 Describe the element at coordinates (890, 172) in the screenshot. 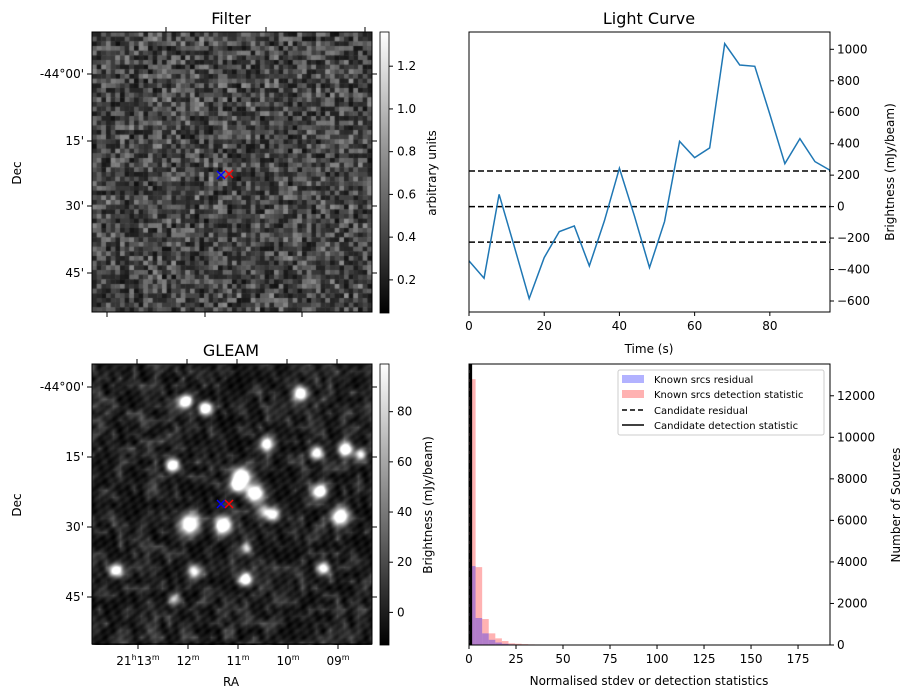

I see `lightcurve-ylabel: Brightness (mJy/beam)` at that location.